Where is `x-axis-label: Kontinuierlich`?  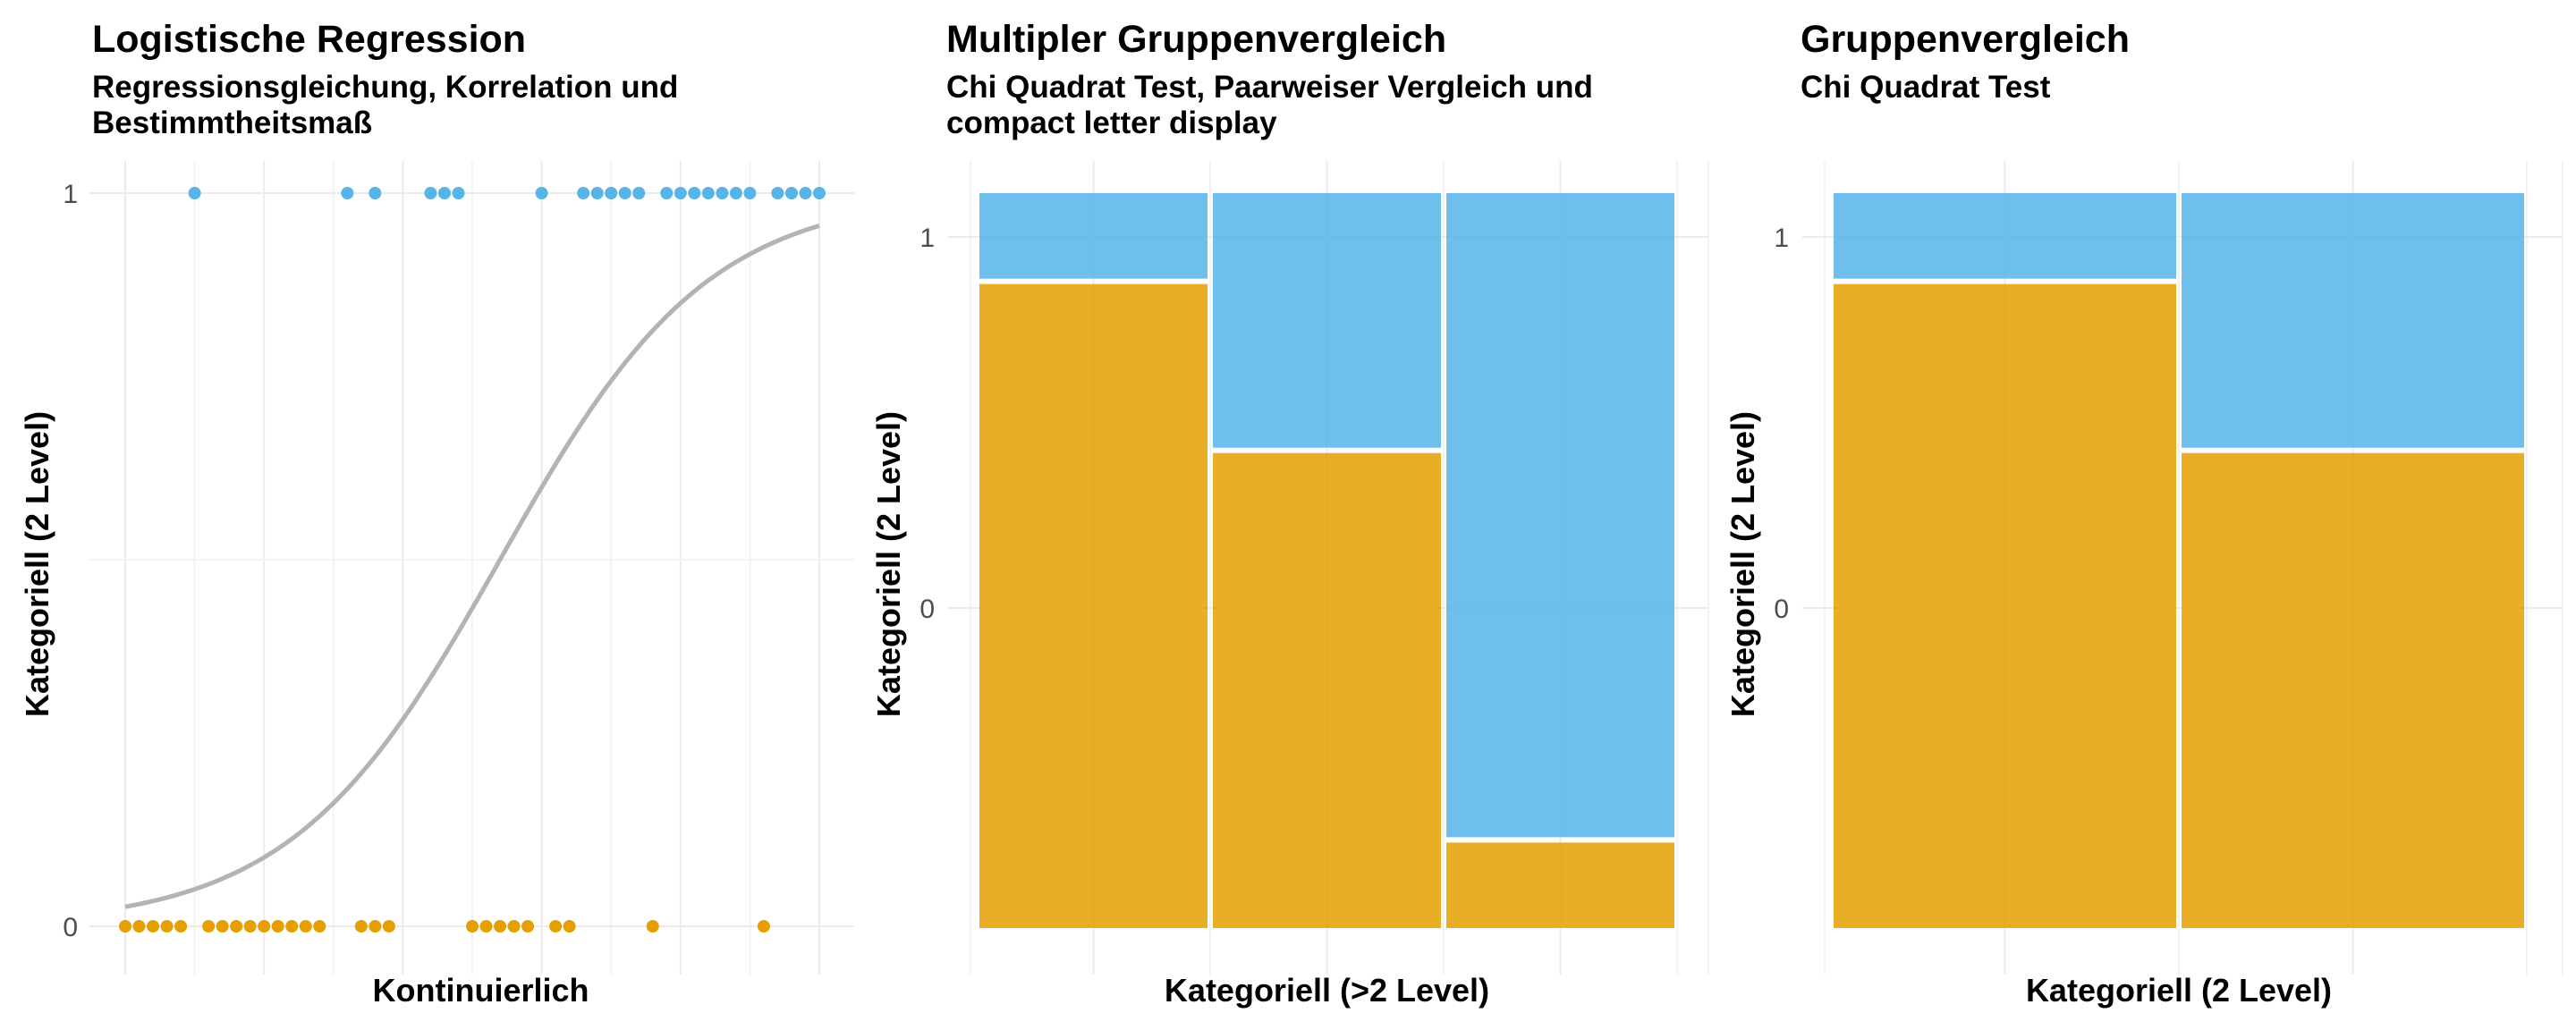 x-axis-label: Kontinuierlich is located at coordinates (481, 990).